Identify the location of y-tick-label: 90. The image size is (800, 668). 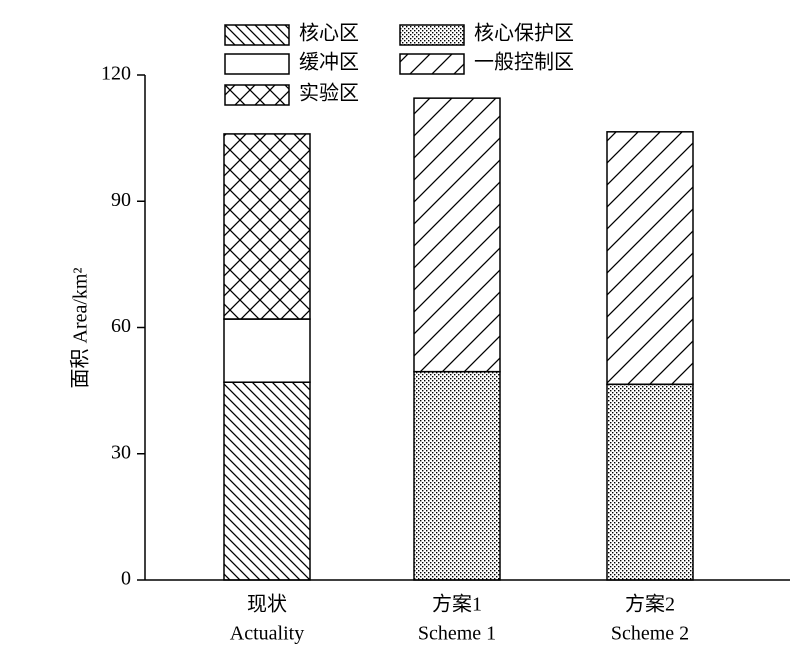
(121, 200).